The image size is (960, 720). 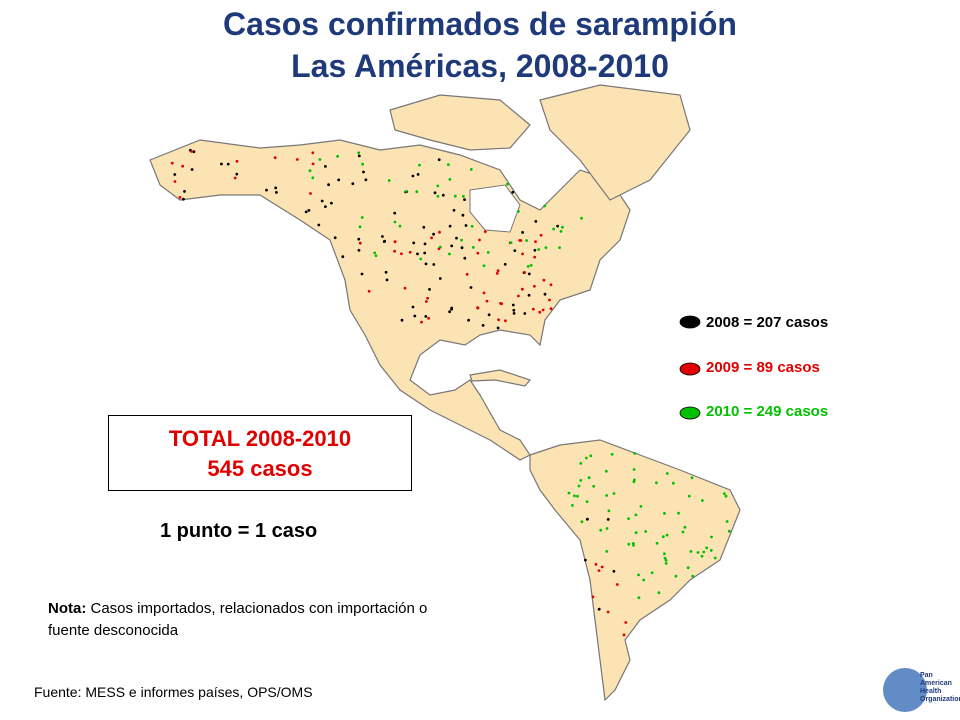 What do you see at coordinates (495, 208) in the screenshot?
I see `hudson-bay` at bounding box center [495, 208].